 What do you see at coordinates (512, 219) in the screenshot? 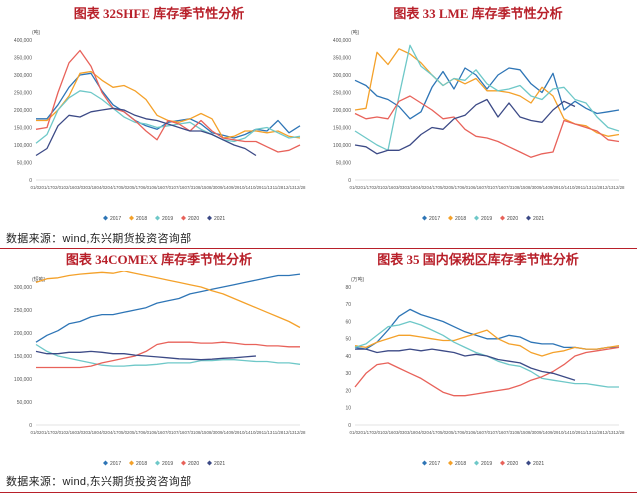
I see `legend-label-2020: 2020` at bounding box center [512, 219].